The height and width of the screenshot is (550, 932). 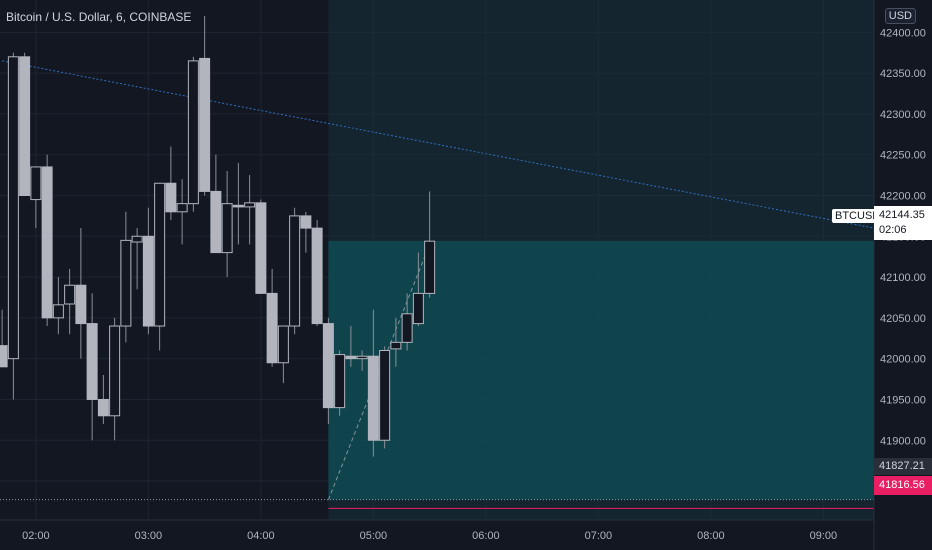 I want to click on time-axis: 02:00 03:00 04:00 05:00 06:00 07:00 08:00 09:00, so click(x=429, y=536).